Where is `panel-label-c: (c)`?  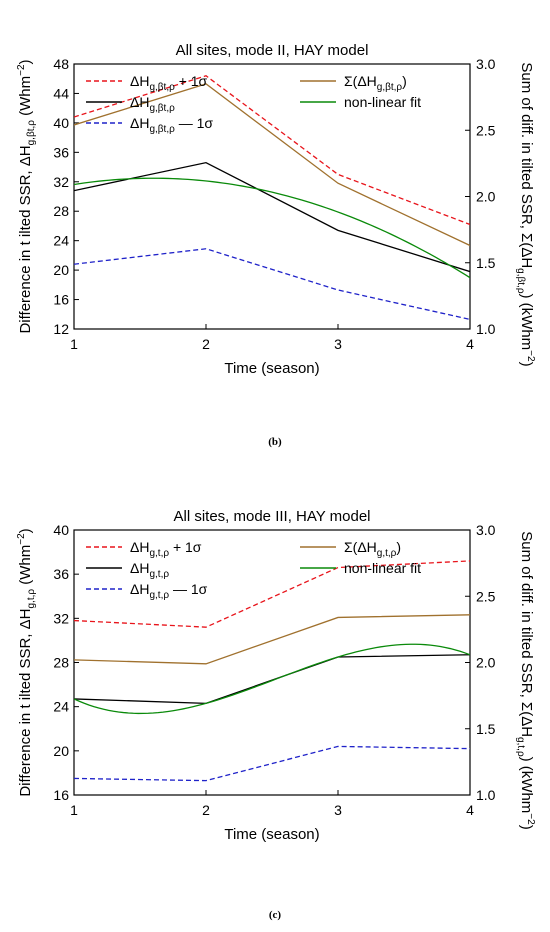 panel-label-c: (c) is located at coordinates (275, 915).